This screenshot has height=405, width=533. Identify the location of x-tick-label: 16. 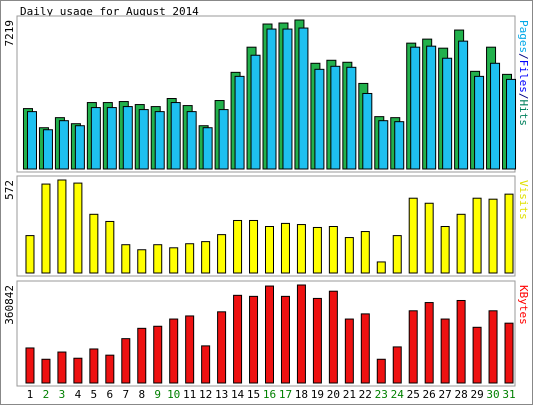
(269, 394).